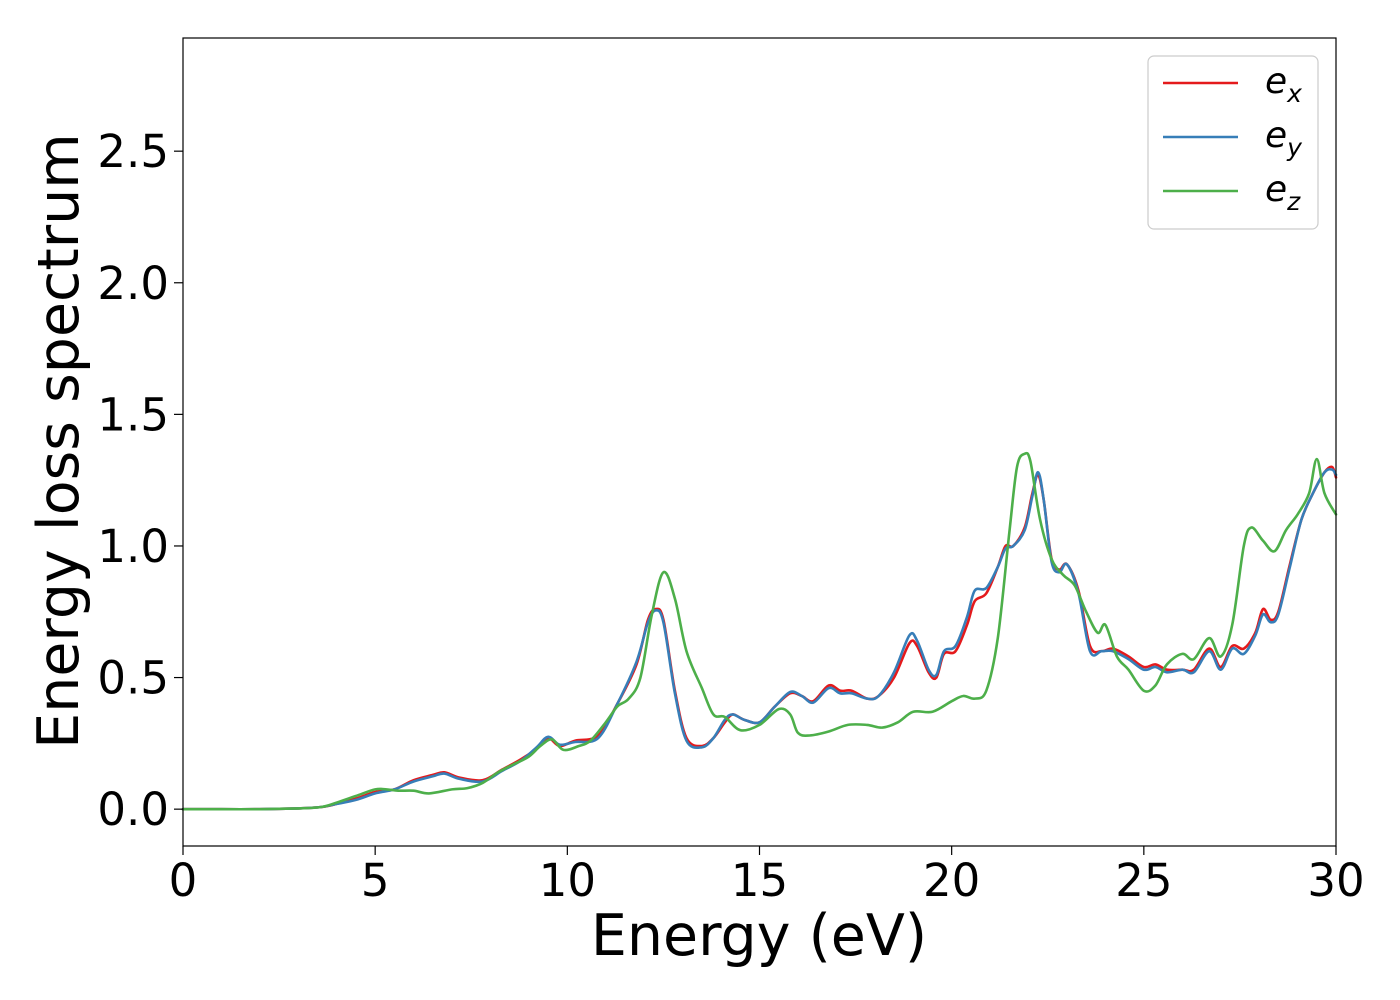  Describe the element at coordinates (133, 283) in the screenshot. I see `y-tick-label: 2.0` at that location.